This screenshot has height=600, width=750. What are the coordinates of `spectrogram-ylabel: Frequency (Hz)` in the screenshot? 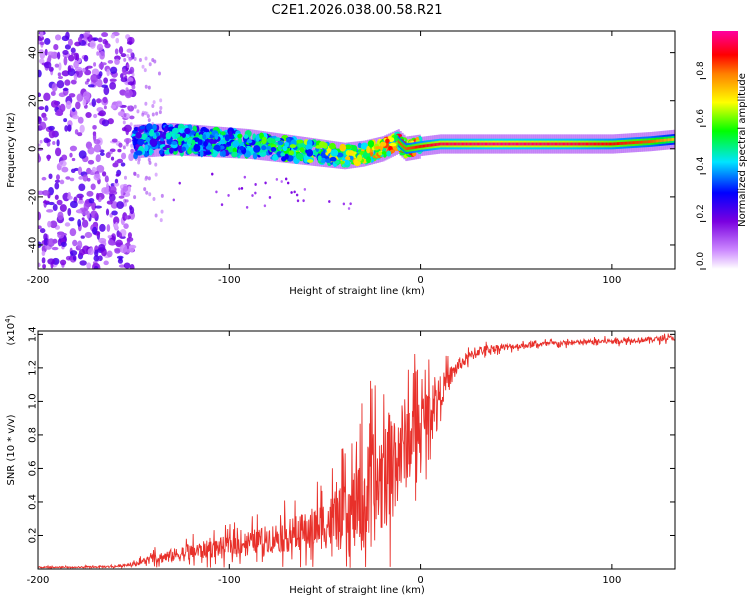 It's located at (11, 150).